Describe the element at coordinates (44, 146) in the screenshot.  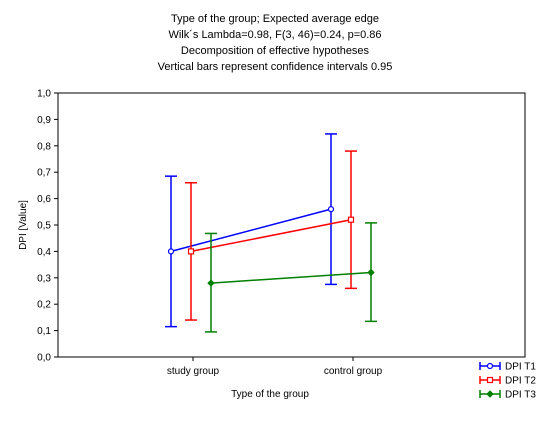
I see `y-tick-label: 0,8` at that location.